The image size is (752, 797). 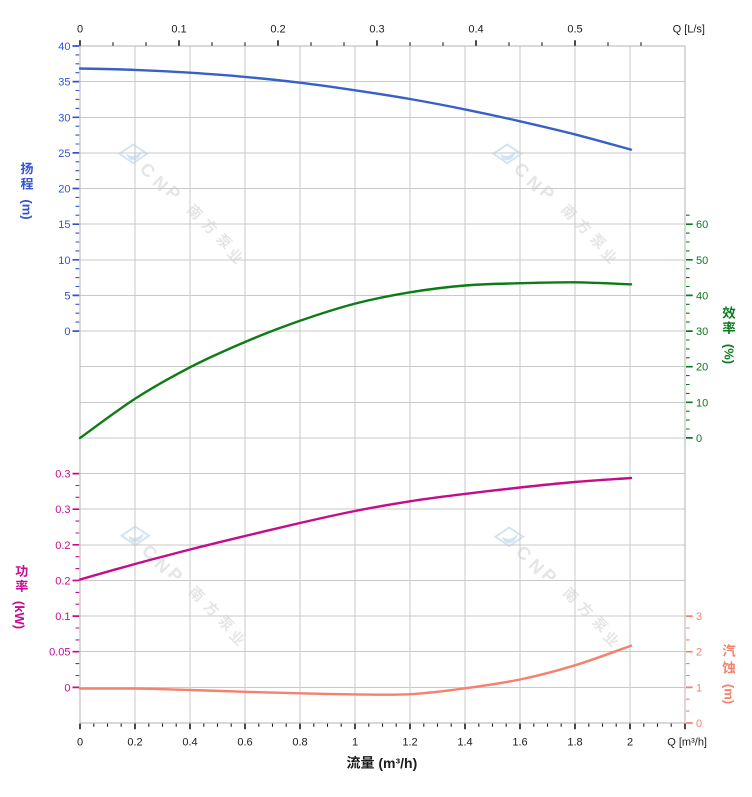 I want to click on svg-text: 0.8, so click(x=299, y=743).